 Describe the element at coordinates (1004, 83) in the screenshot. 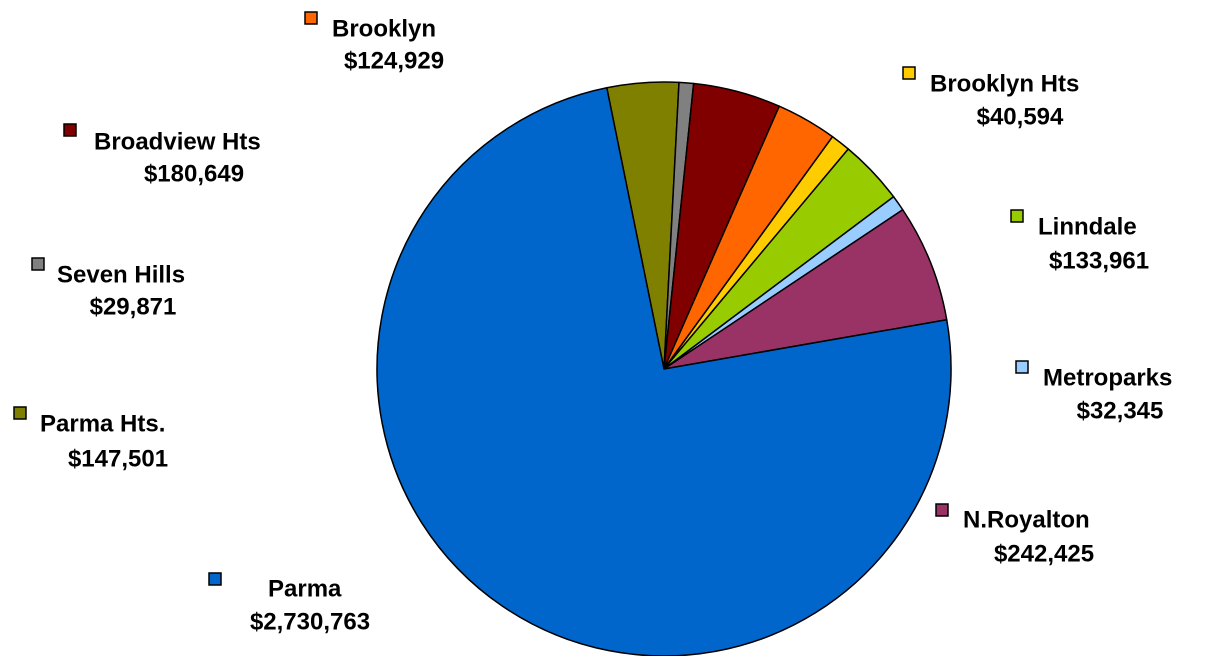

I see `slice-name-brooklyn-hts: Brooklyn Hts` at that location.